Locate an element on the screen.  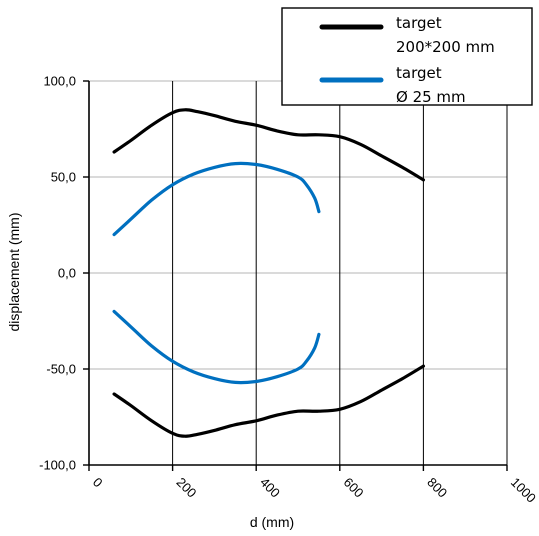
y-tick-label: -100,0 is located at coordinates (57, 465).